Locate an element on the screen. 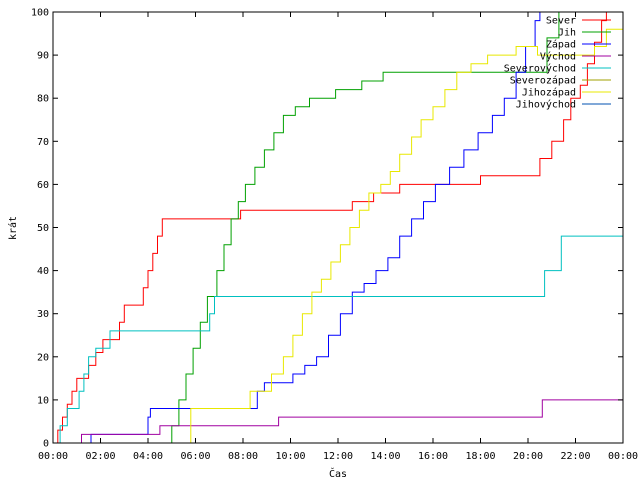 Image resolution: width=640 pixels, height=480 pixels. y-tick-label: 70 is located at coordinates (43, 142).